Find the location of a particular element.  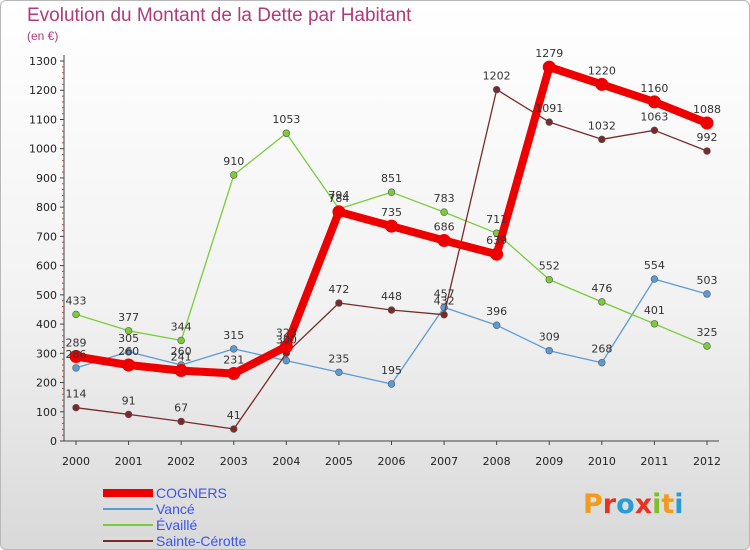

data-label: 1279 is located at coordinates (549, 53).